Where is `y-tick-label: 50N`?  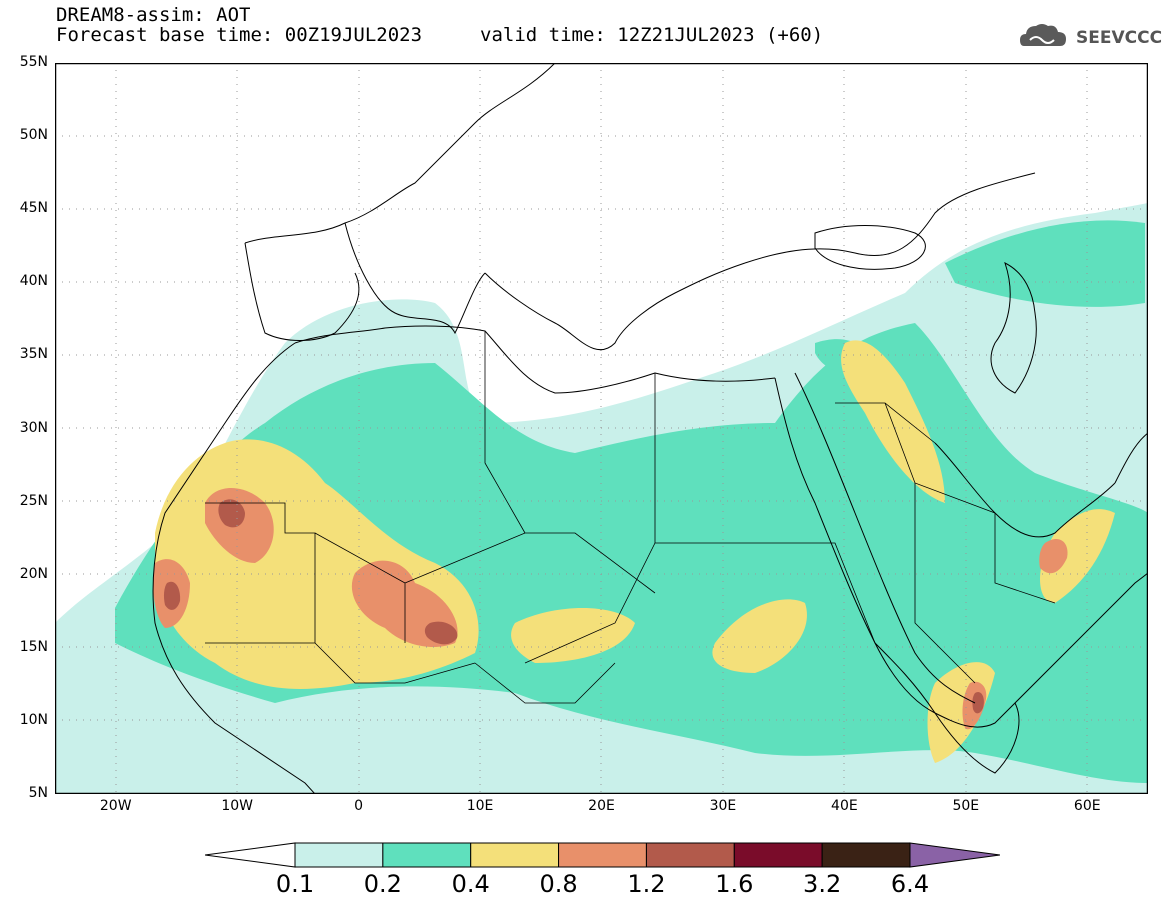 y-tick-label: 50N is located at coordinates (33, 135).